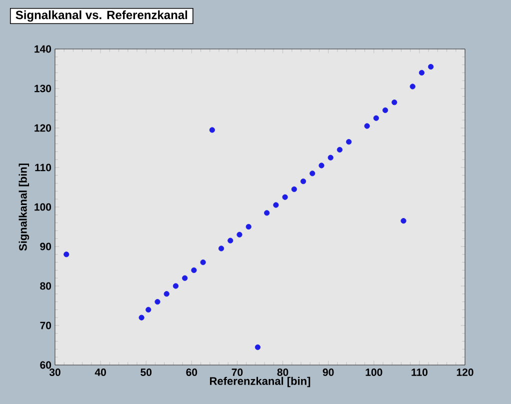 The height and width of the screenshot is (404, 511). Describe the element at coordinates (282, 372) in the screenshot. I see `x-tick-label: 80` at that location.